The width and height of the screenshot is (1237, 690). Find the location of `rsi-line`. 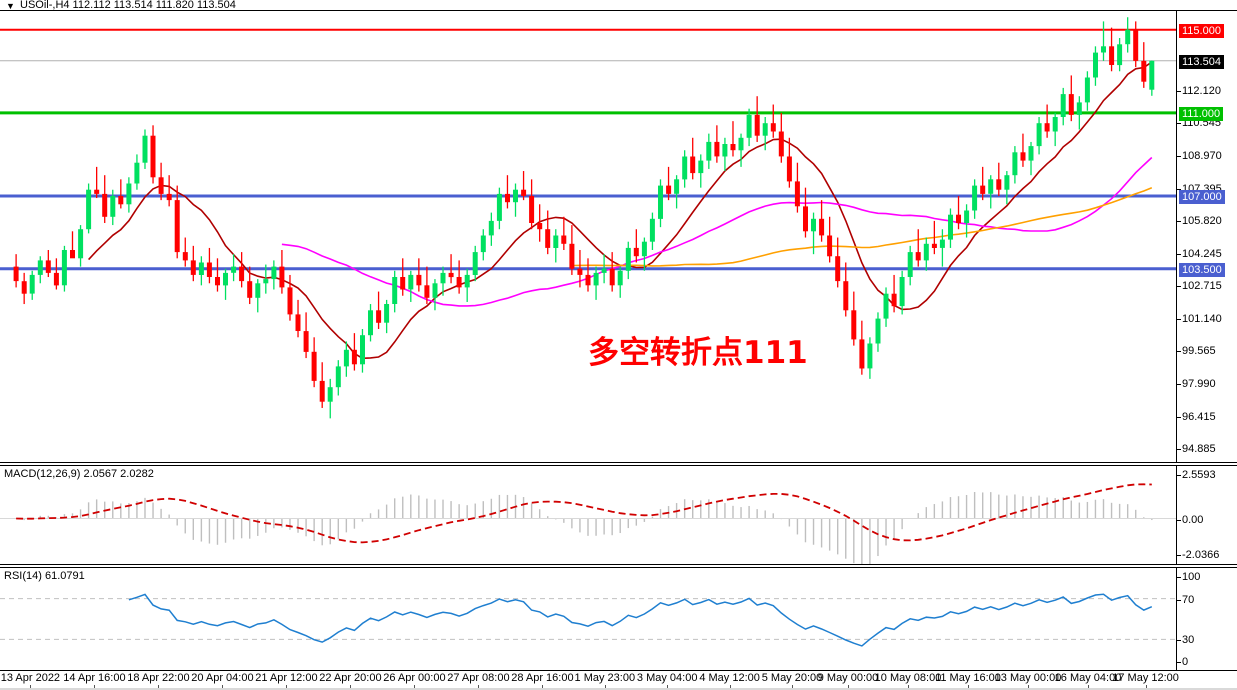

rsi-line is located at coordinates (640, 620).